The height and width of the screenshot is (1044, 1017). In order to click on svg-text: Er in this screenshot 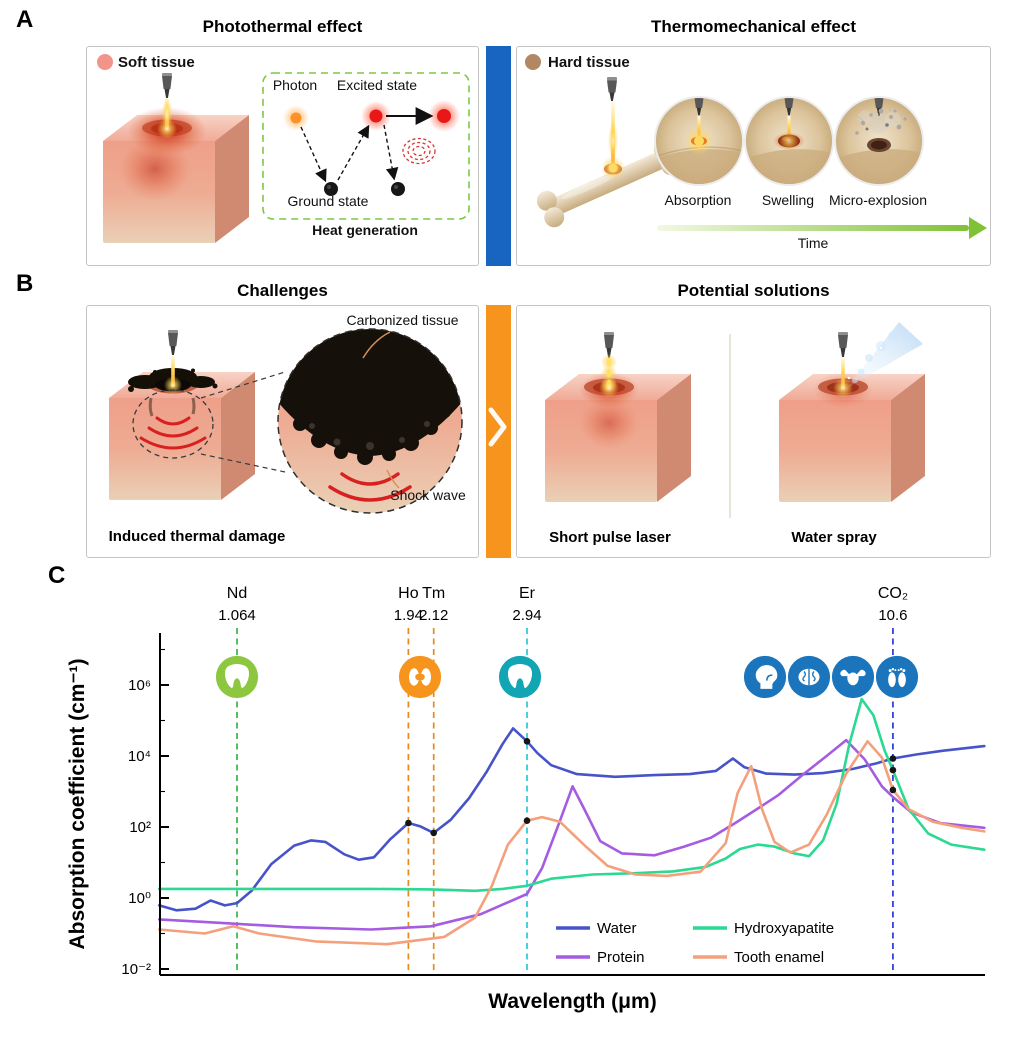, I will do `click(527, 593)`.